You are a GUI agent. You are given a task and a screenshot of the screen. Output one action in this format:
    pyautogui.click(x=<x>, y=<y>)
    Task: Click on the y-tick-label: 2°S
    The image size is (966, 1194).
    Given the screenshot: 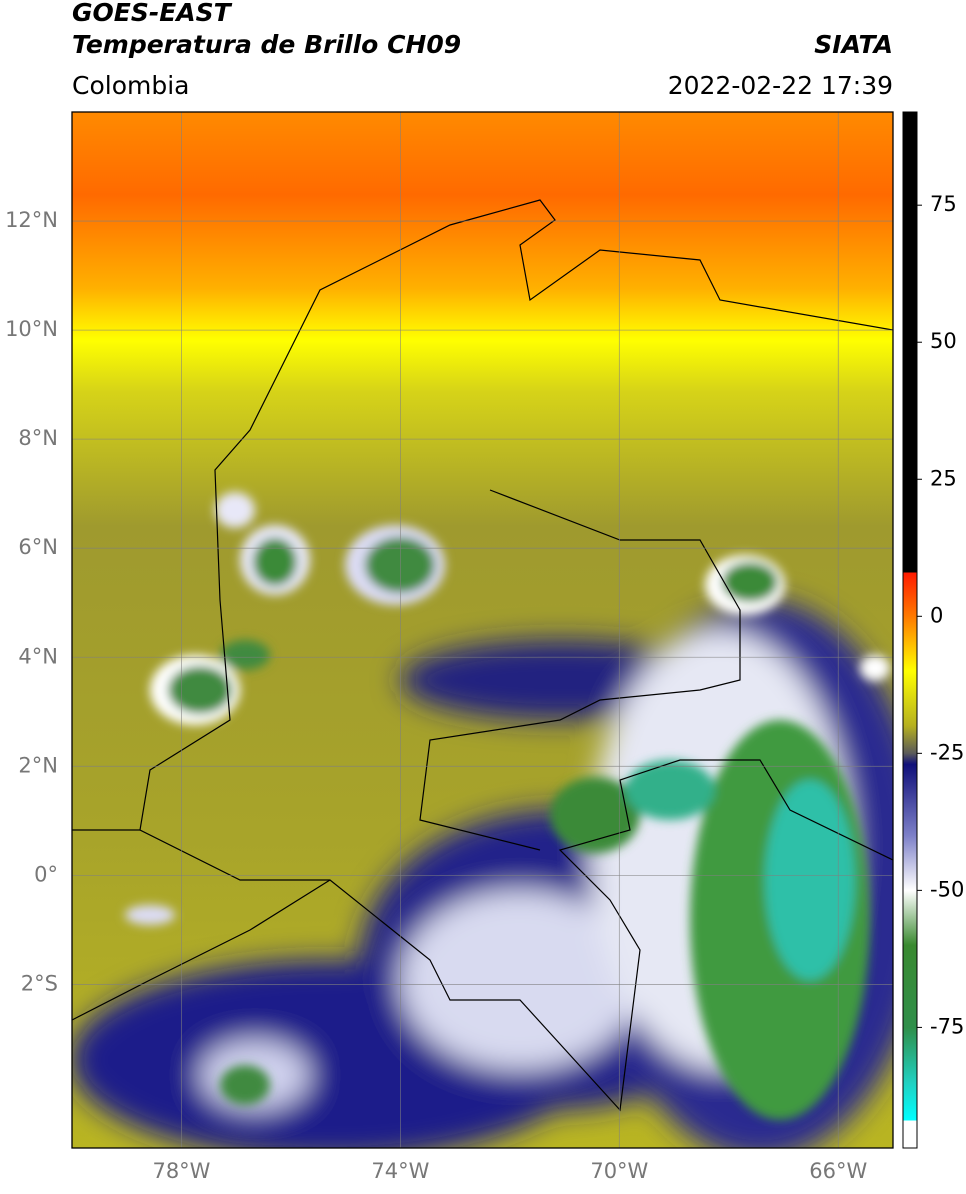 What is the action you would take?
    pyautogui.click(x=39, y=983)
    